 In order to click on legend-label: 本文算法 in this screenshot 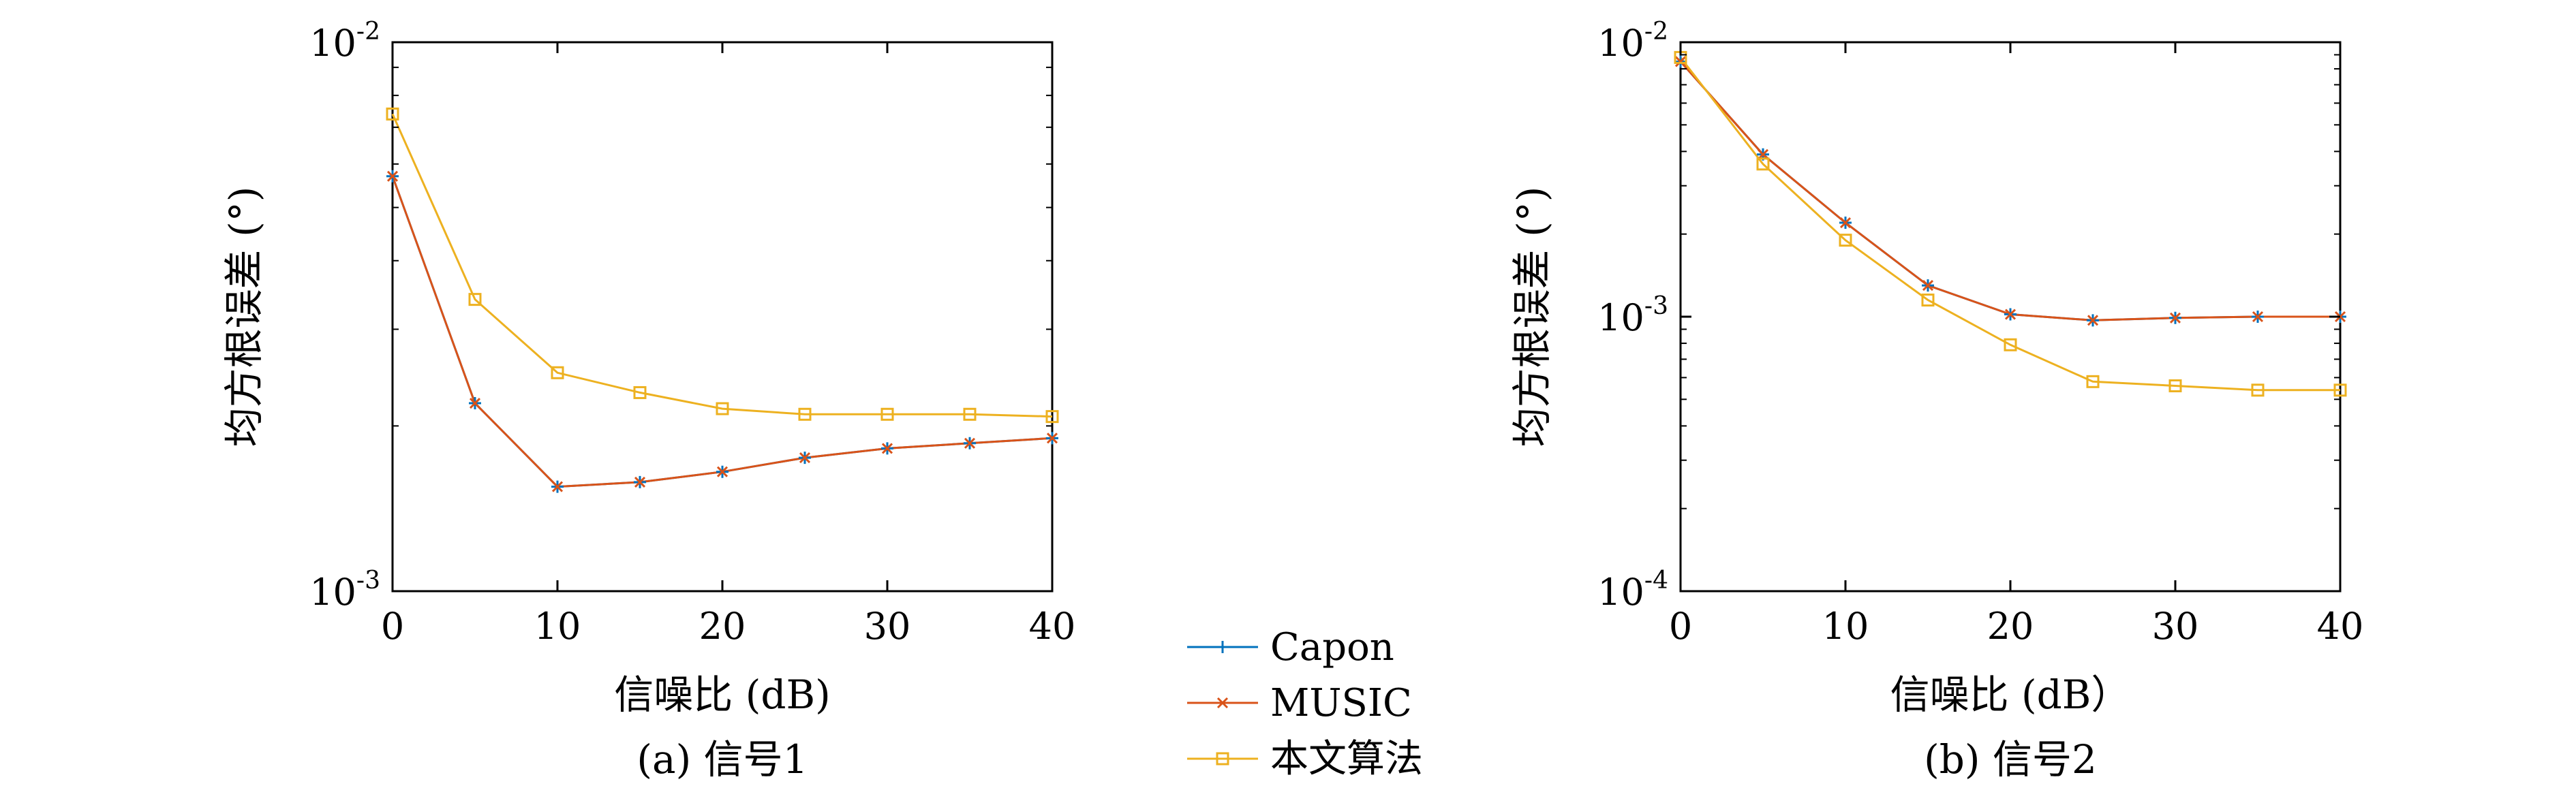, I will do `click(1346, 759)`.